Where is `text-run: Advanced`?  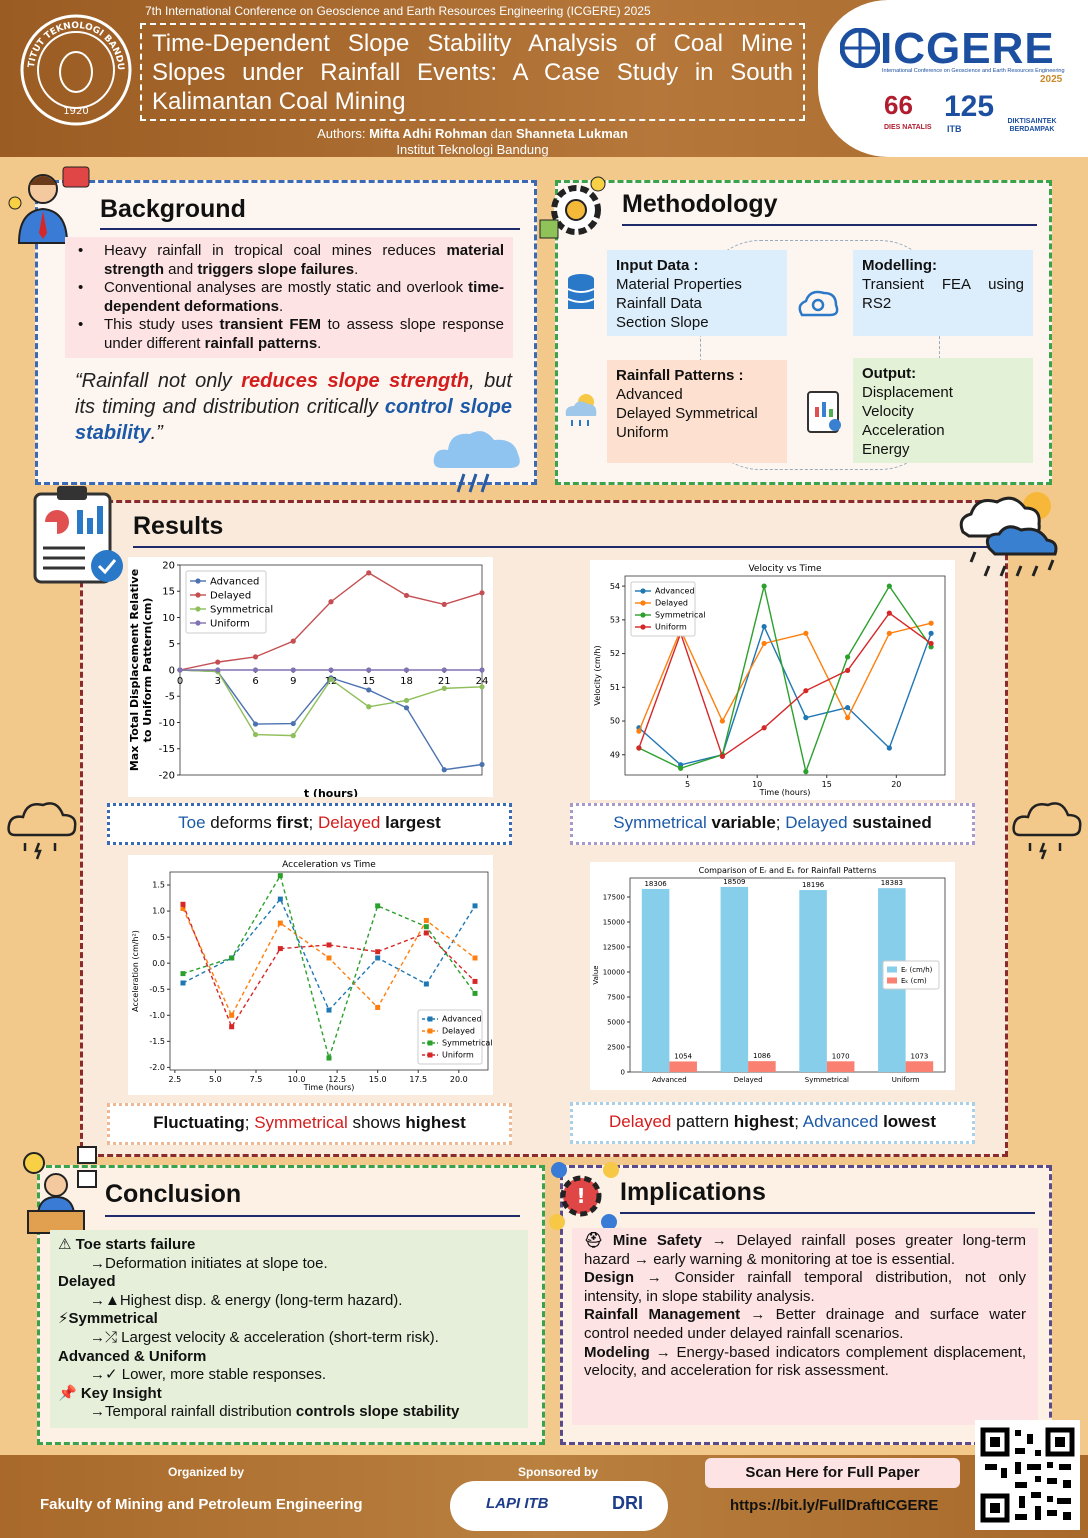
text-run: Advanced is located at coordinates (840, 1121).